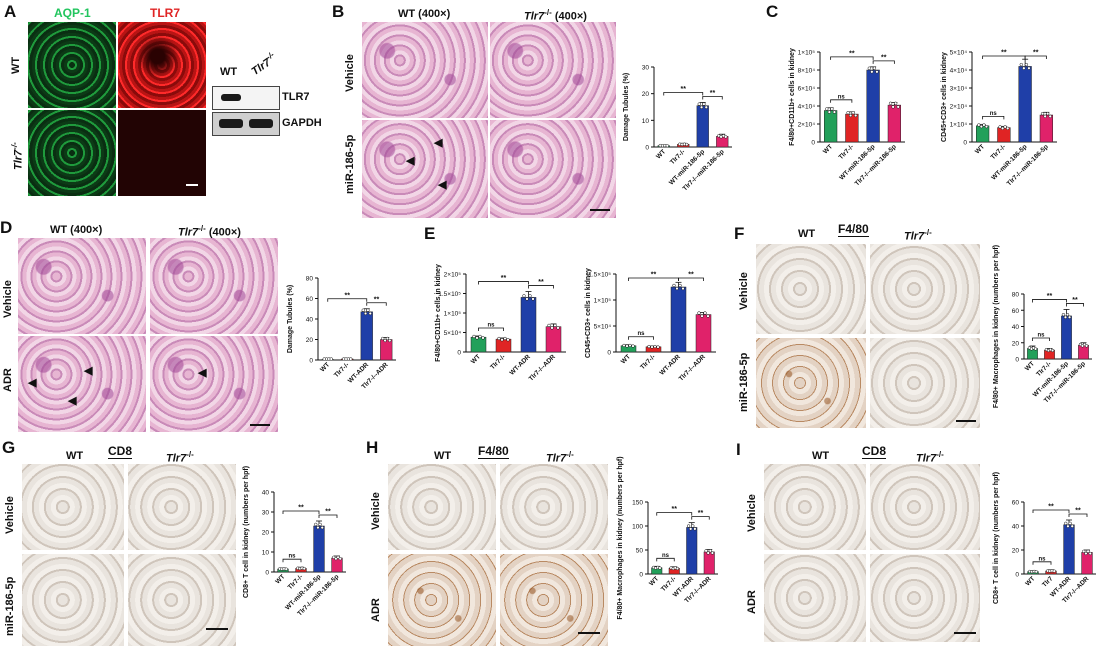 Image resolution: width=1106 pixels, height=652 pixels. Describe the element at coordinates (266, 493) in the screenshot. I see `y-tick-label: 40` at that location.